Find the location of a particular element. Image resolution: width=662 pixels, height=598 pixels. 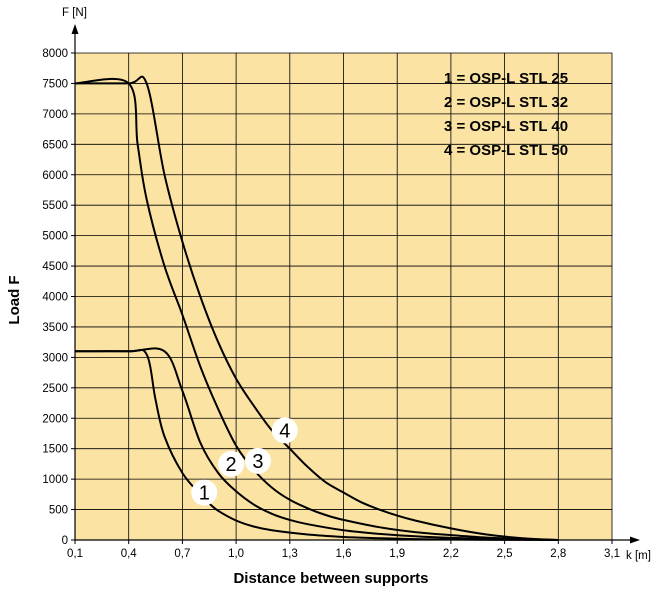

curve-label-2: 2 is located at coordinates (231, 465).